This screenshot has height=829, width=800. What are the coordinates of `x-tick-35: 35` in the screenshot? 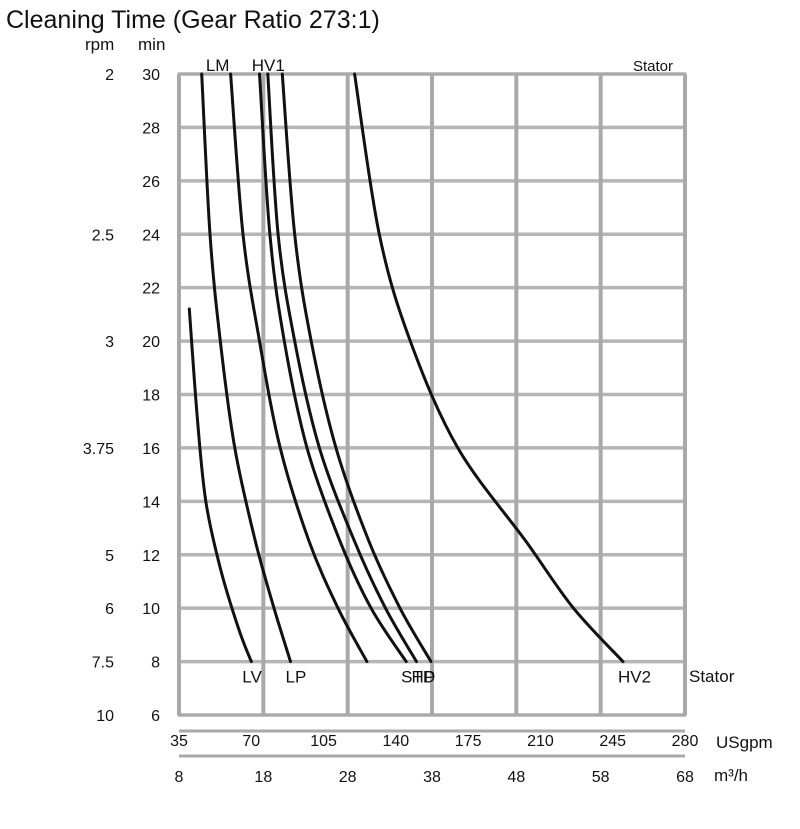 It's located at (179, 741).